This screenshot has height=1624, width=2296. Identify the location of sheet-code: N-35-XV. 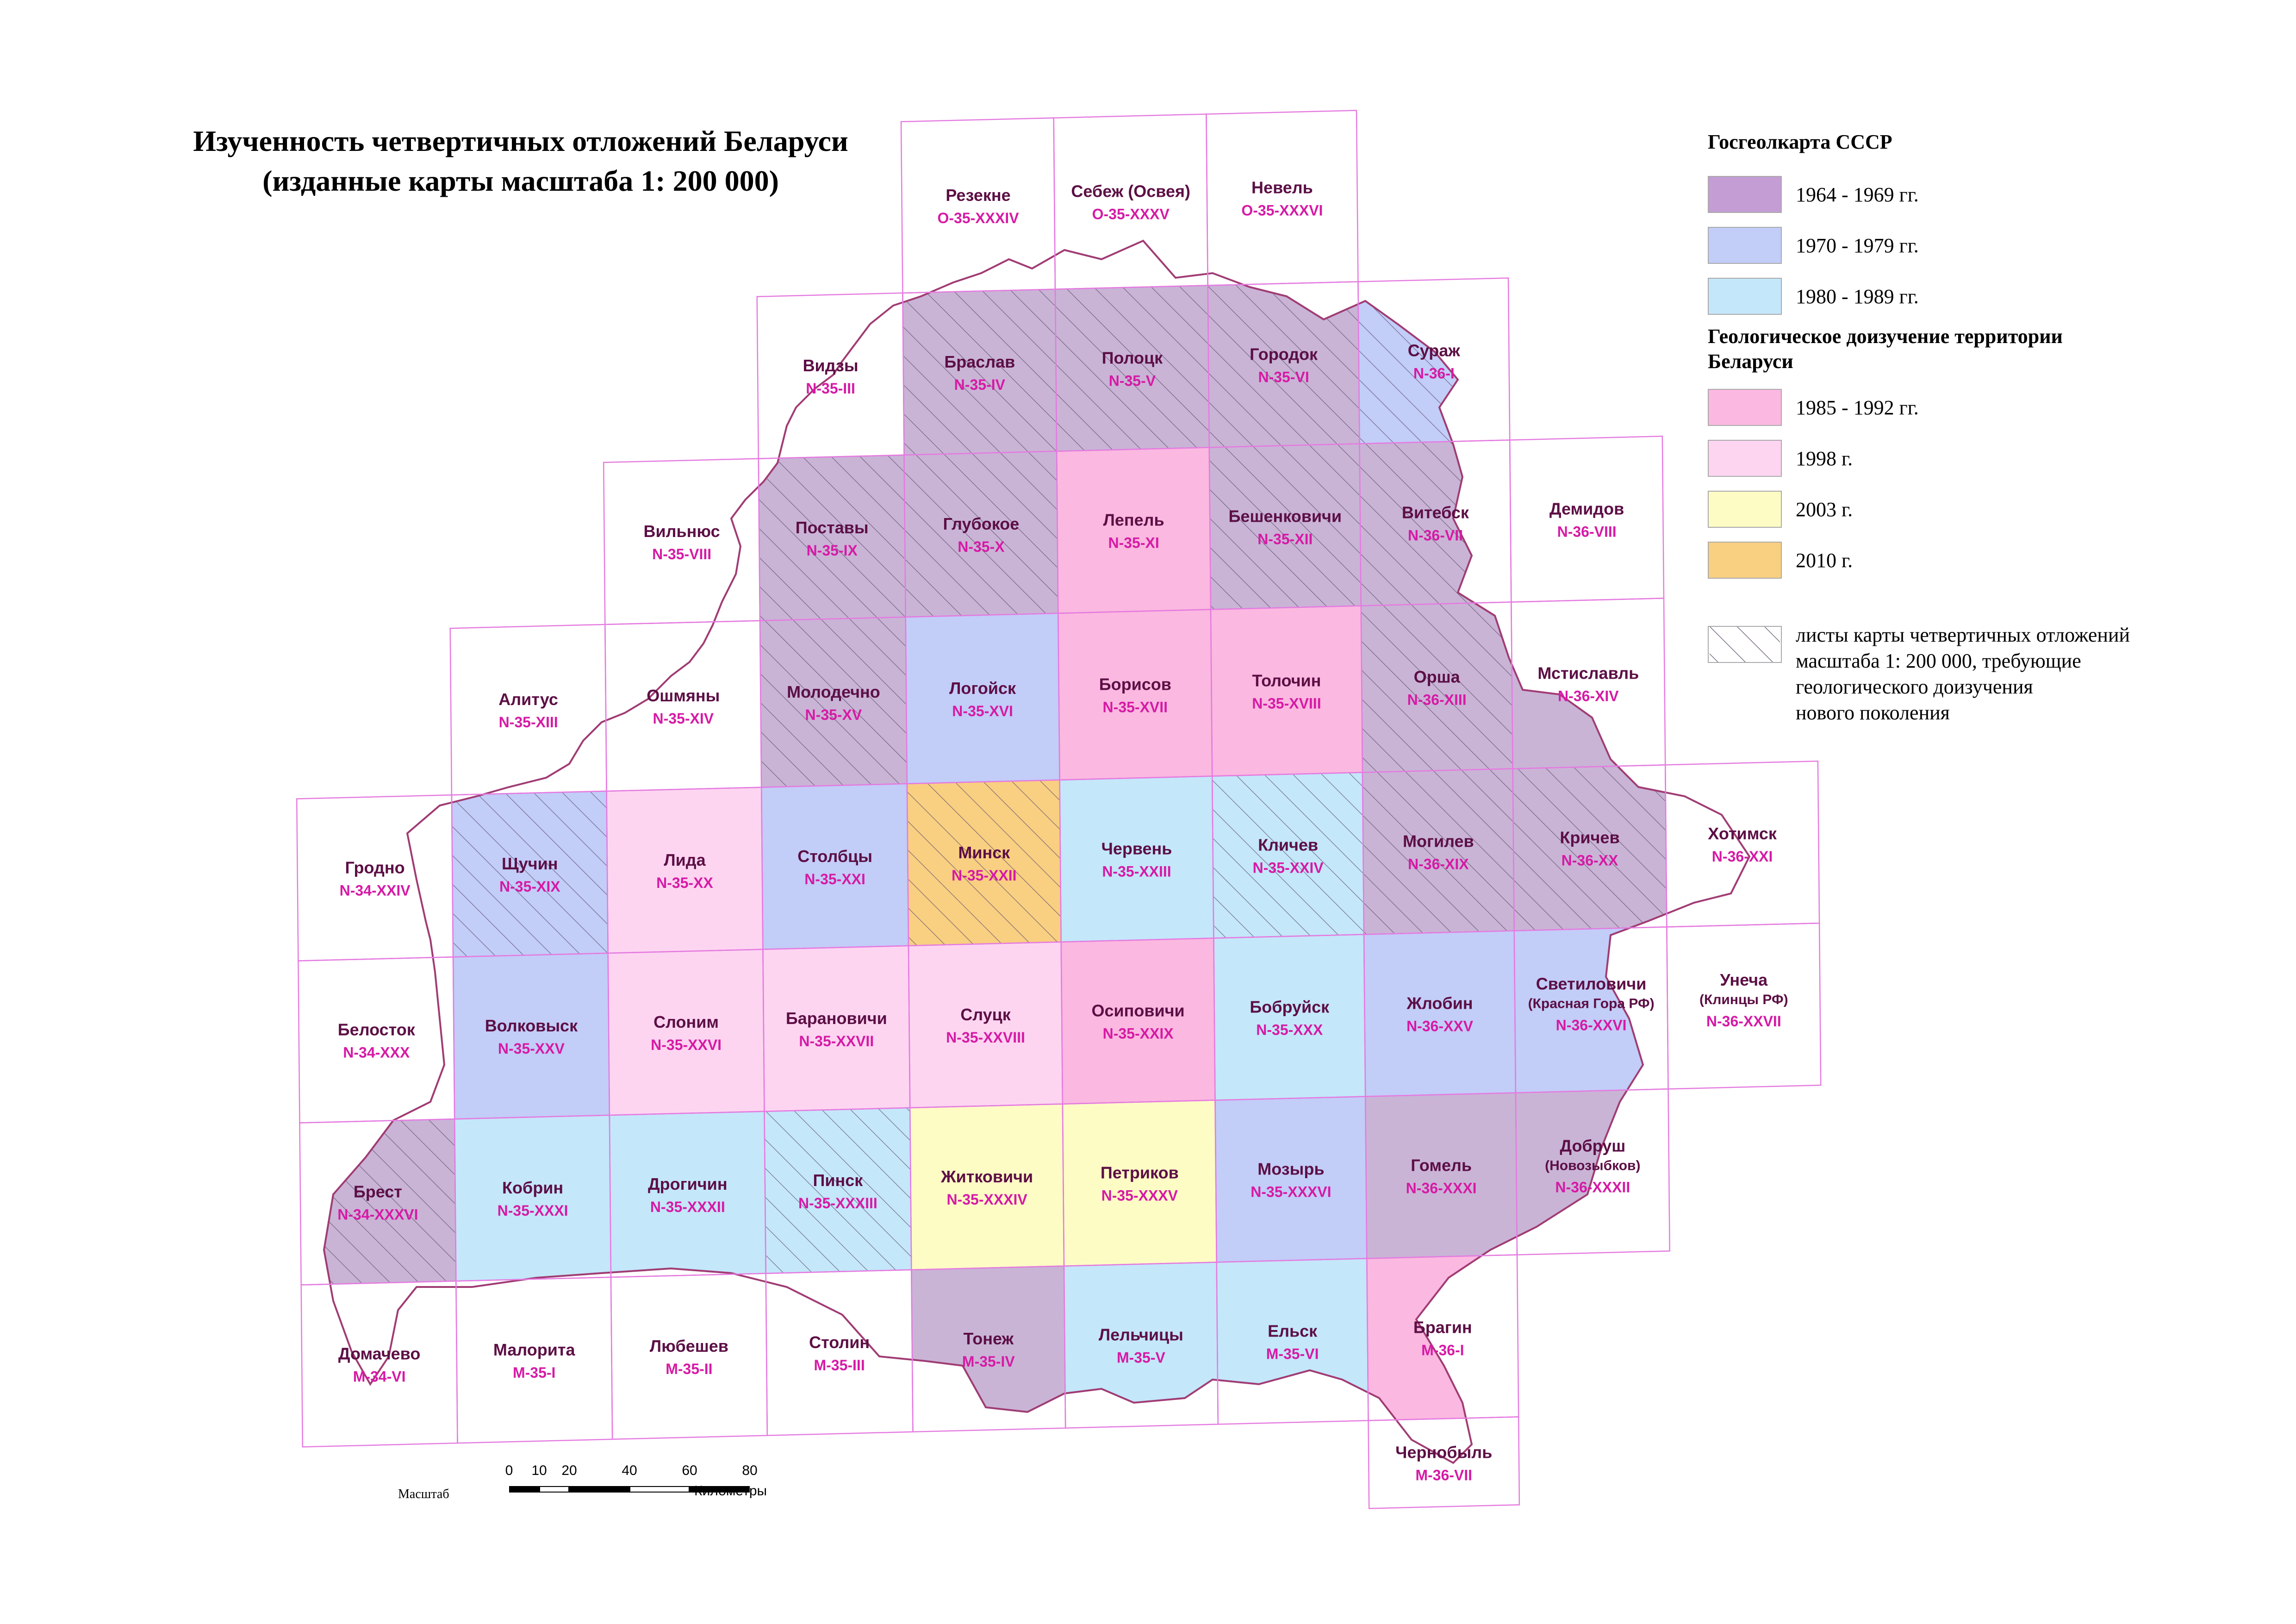
(833, 714).